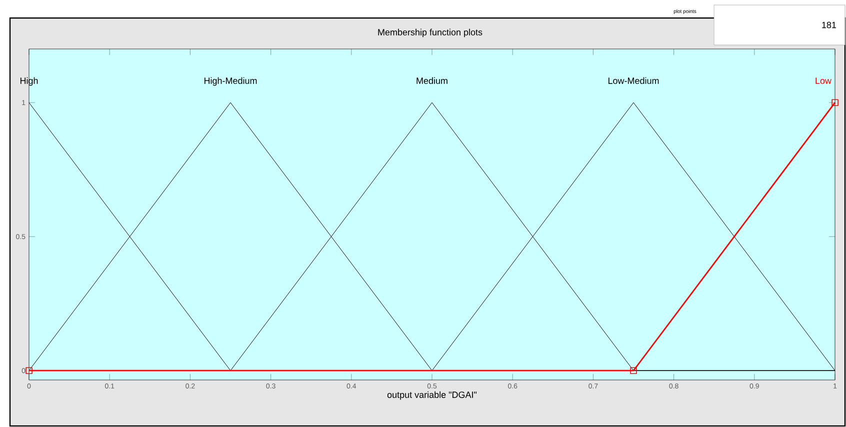 Image resolution: width=846 pixels, height=427 pixels. I want to click on text: High, so click(29, 81).